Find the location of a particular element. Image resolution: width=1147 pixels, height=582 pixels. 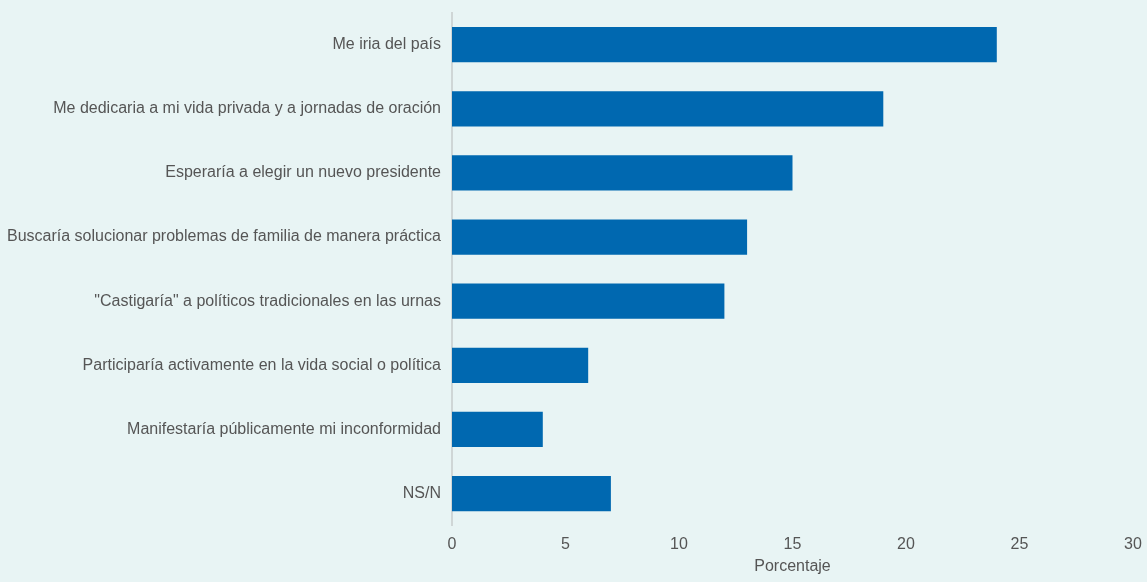

x-axis-title: Porcentaje is located at coordinates (792, 565).